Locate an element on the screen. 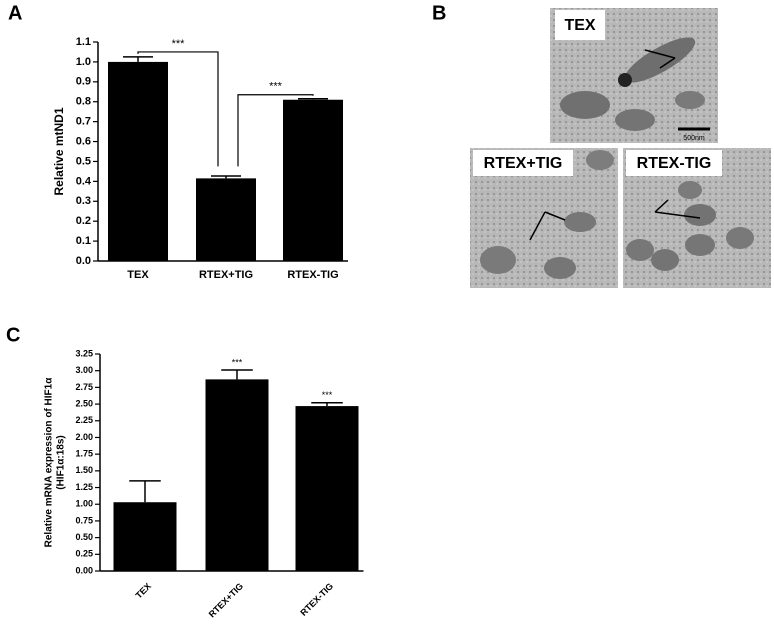  y-tick-label: 0.8 is located at coordinates (83, 102).